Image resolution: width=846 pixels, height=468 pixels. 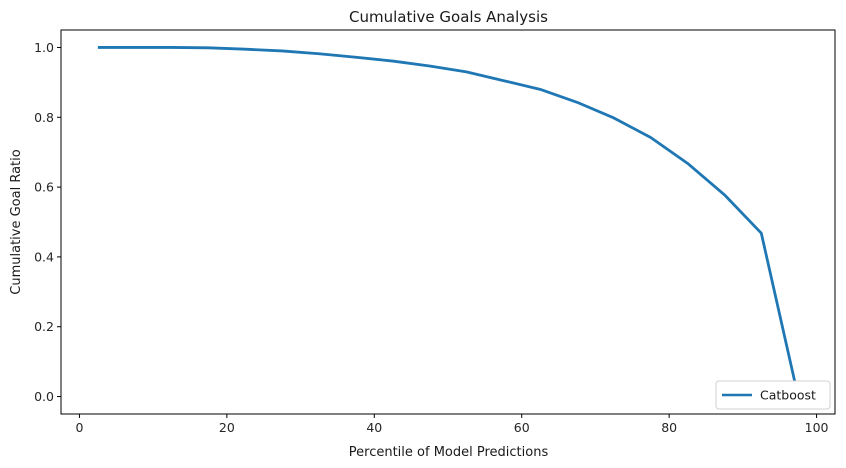 I want to click on y-tick-label: 0.2, so click(x=44, y=326).